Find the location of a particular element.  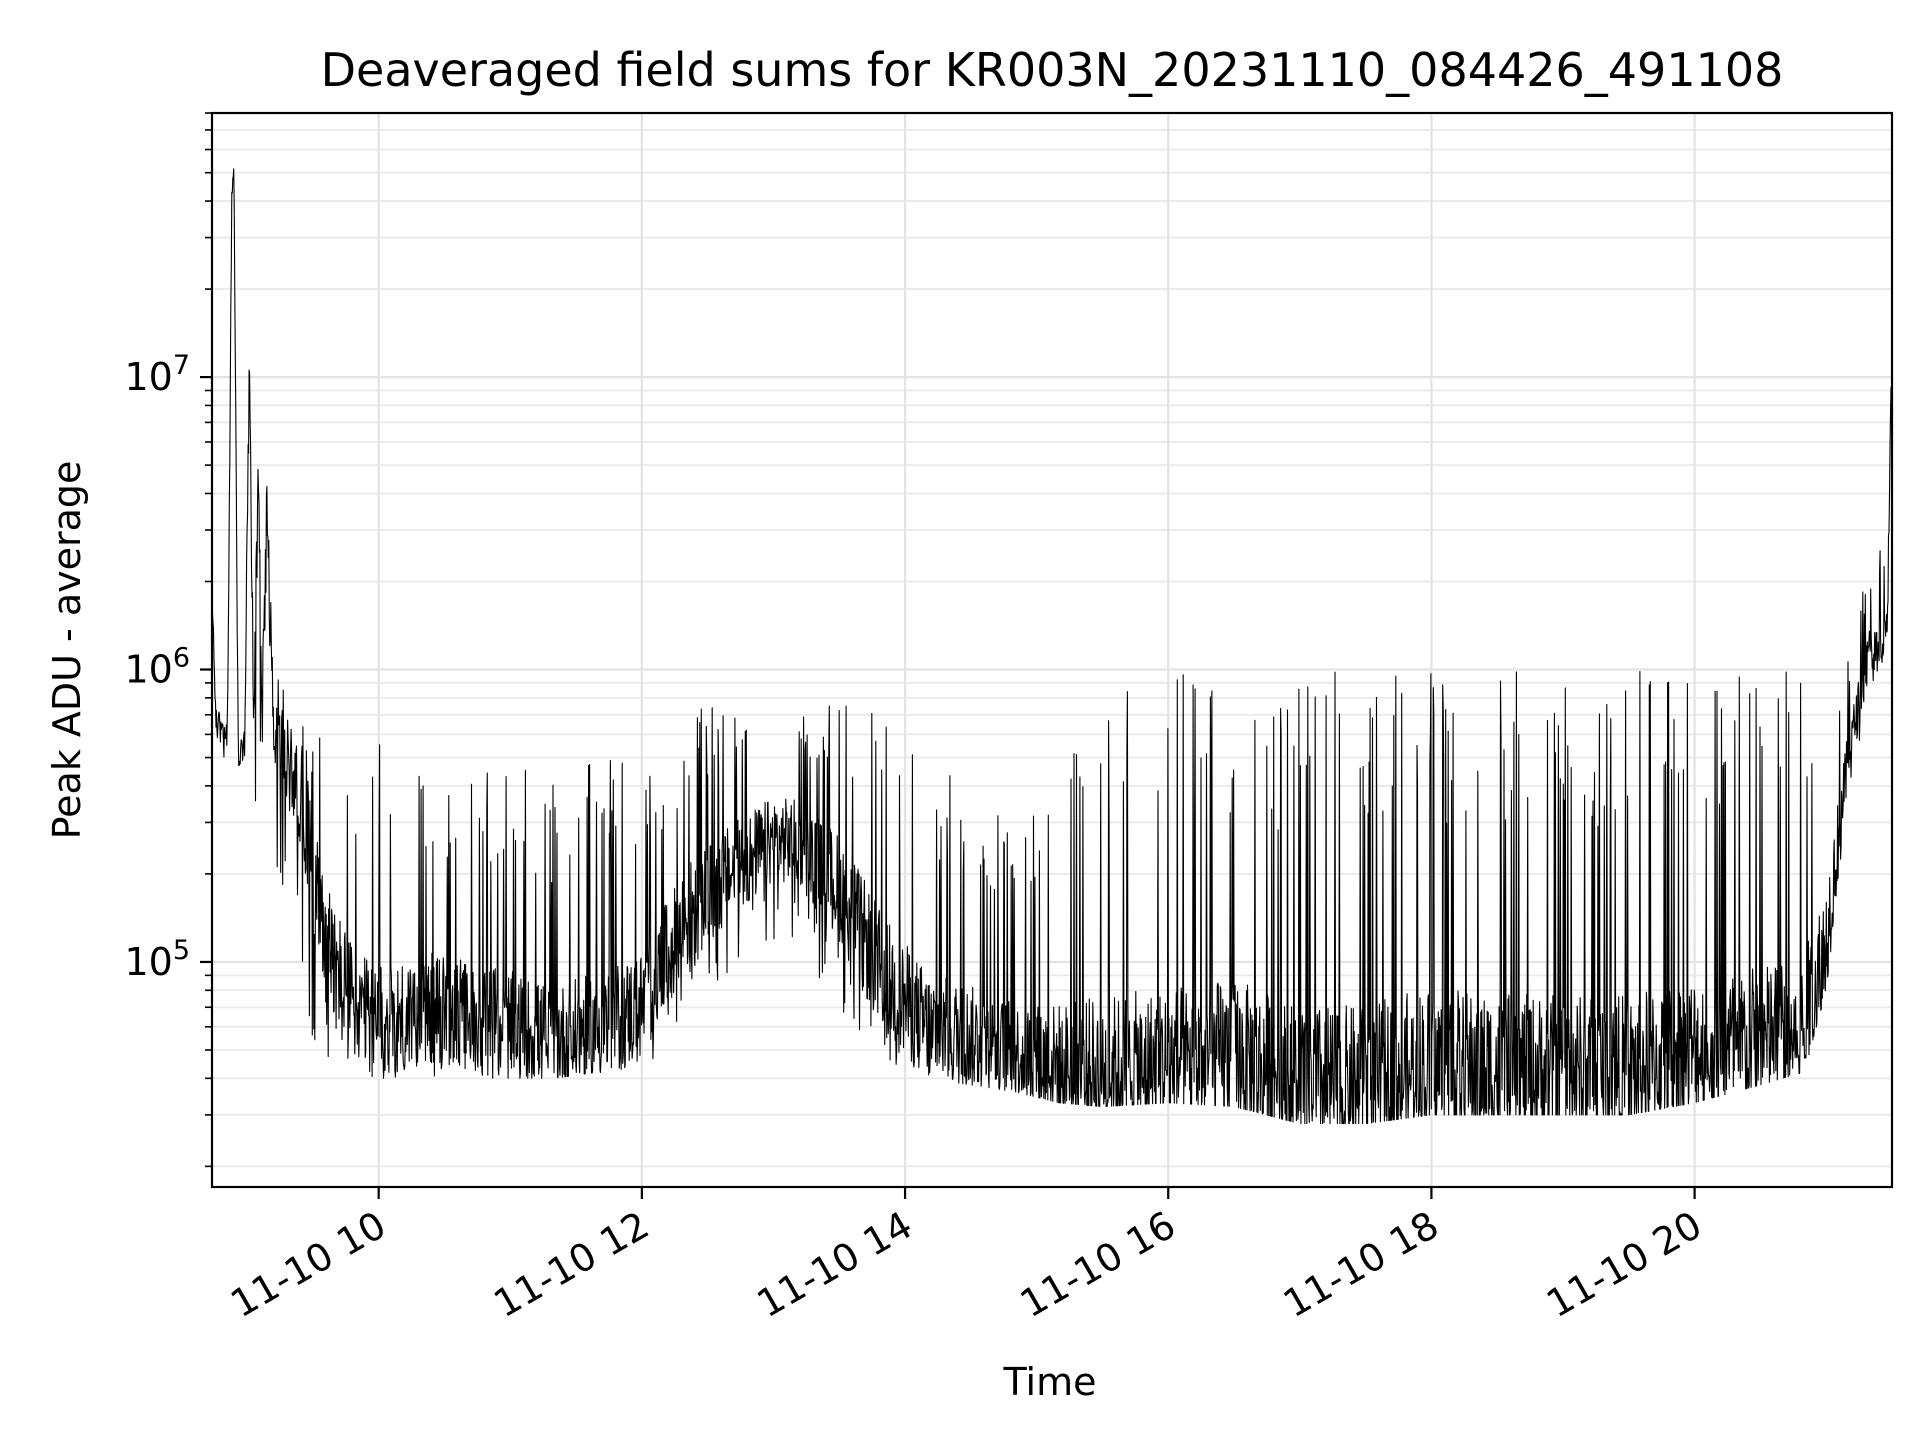

x-tick-label: 11-10 20 is located at coordinates (1624, 1265).